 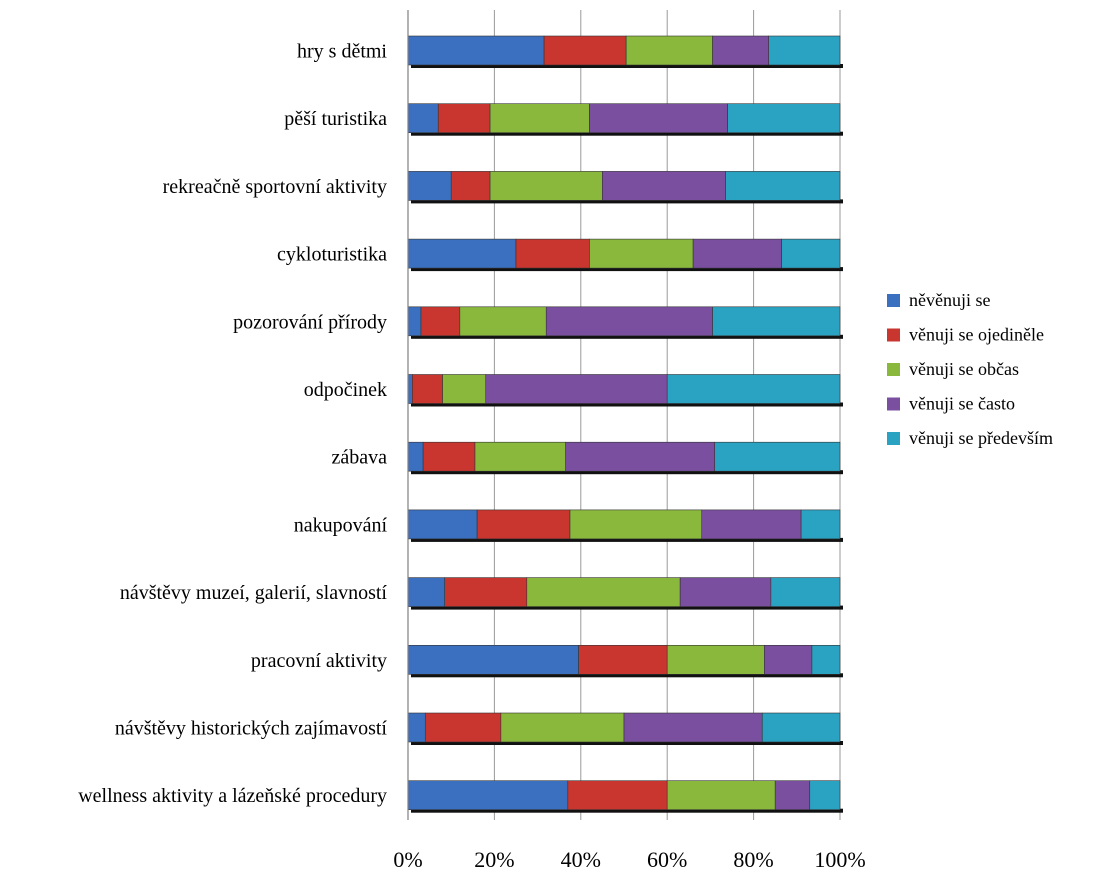 What do you see at coordinates (251, 729) in the screenshot?
I see `category-label: návštěvy historických zajímavostí` at bounding box center [251, 729].